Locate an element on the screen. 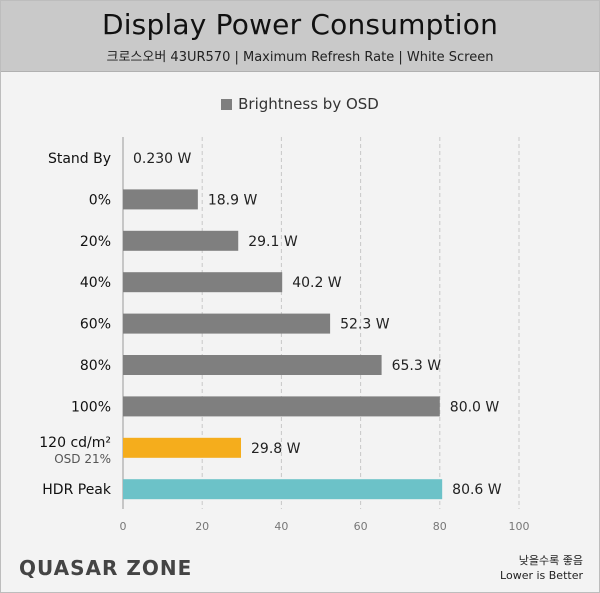  category-label: 0% is located at coordinates (100, 200).